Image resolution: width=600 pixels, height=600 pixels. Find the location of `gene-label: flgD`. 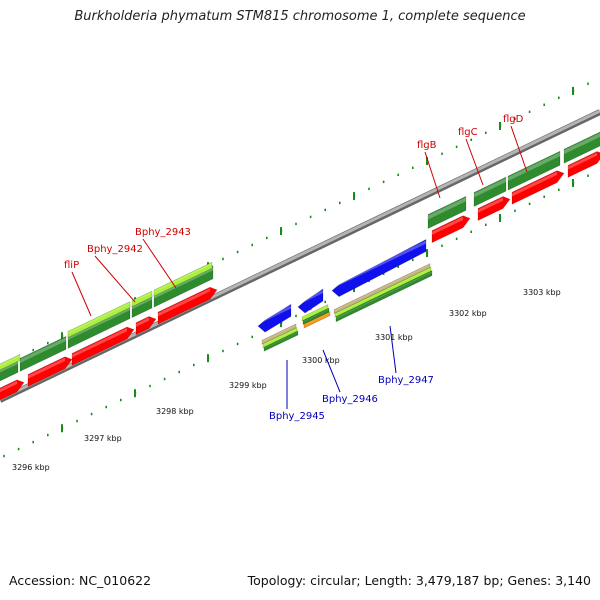

gene-label: flgD is located at coordinates (513, 119).